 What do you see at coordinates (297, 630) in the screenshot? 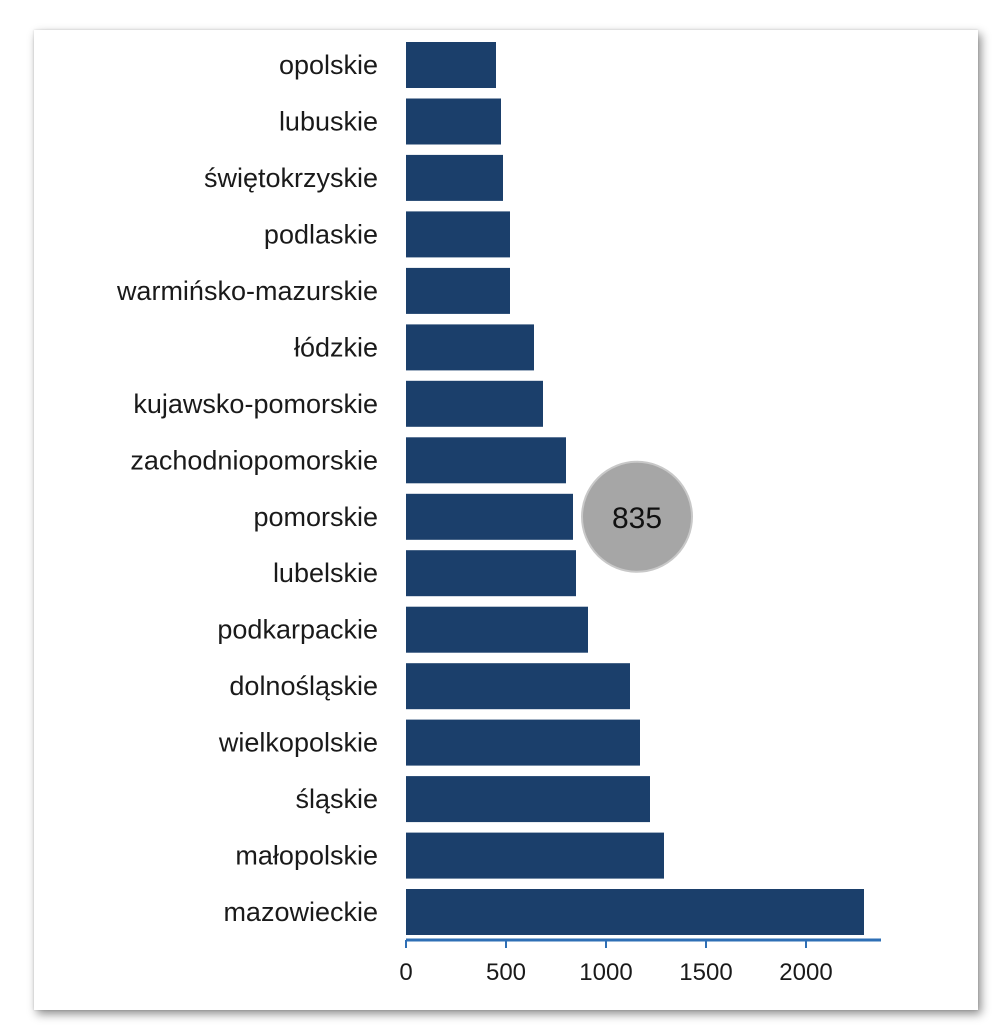
I see `category-label-podkarpackie: podkarpackie` at bounding box center [297, 630].